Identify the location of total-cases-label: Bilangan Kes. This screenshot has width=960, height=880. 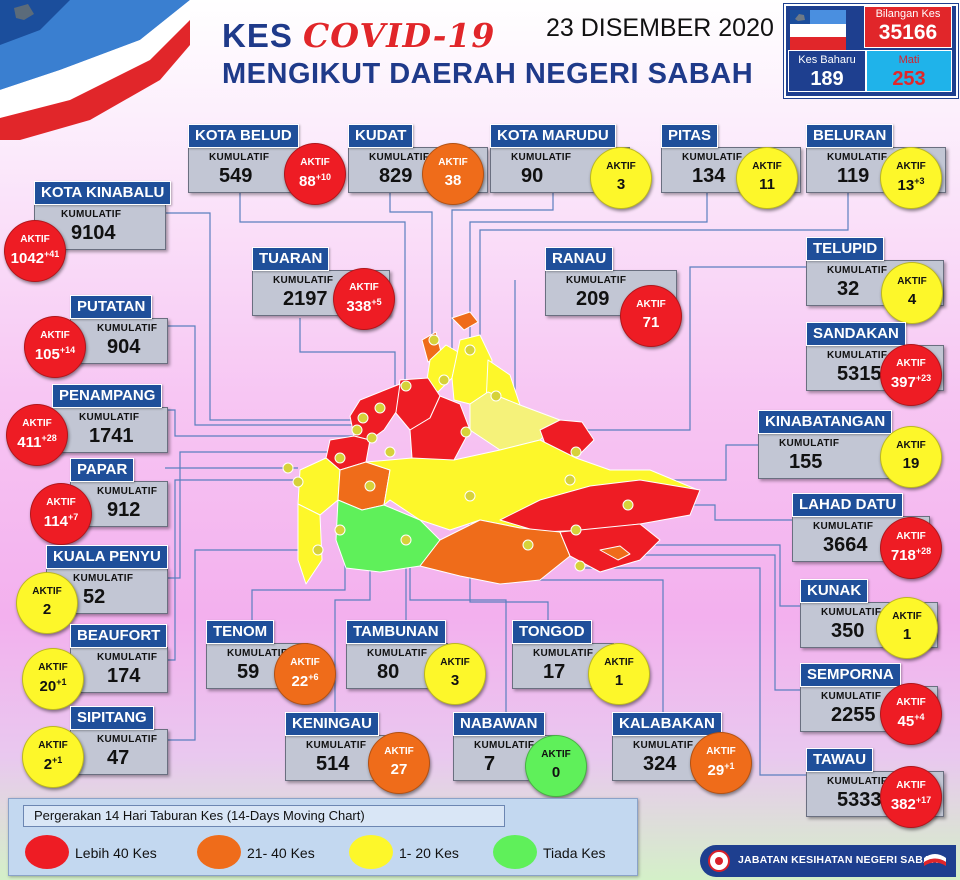
(908, 14).